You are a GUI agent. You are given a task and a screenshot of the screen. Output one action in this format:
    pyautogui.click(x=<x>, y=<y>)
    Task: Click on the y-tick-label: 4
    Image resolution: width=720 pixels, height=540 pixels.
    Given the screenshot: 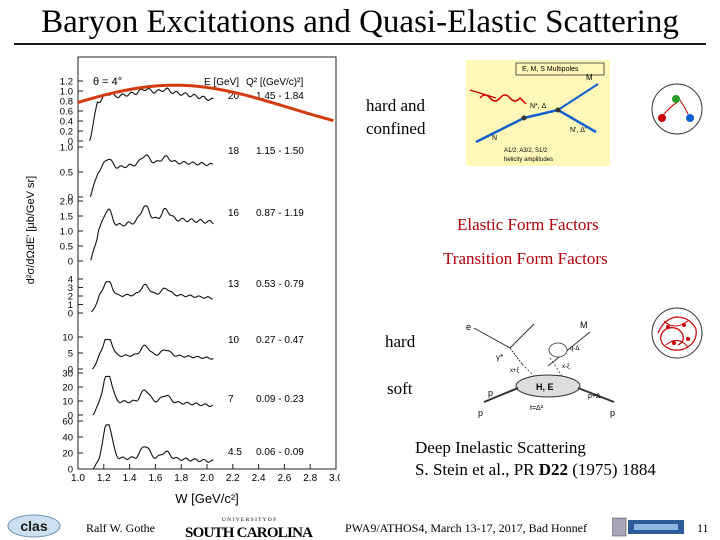 What is the action you would take?
    pyautogui.click(x=70, y=280)
    